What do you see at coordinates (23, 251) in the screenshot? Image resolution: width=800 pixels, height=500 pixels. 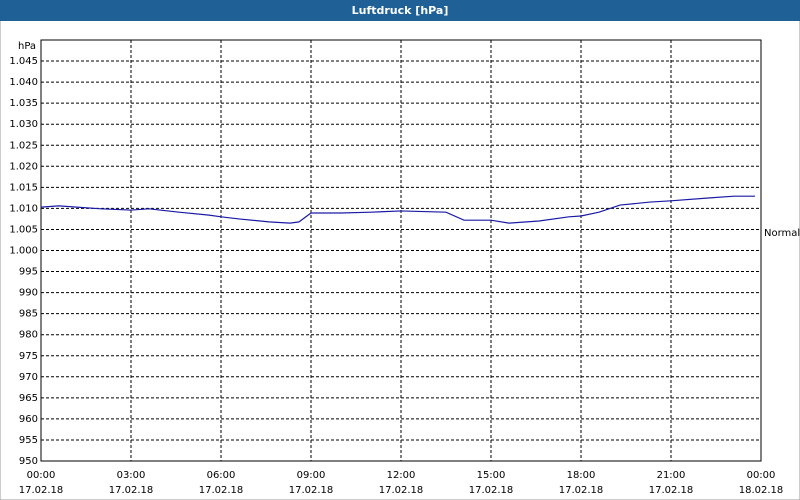 I see `y-tick-label: 1.000` at bounding box center [23, 251].